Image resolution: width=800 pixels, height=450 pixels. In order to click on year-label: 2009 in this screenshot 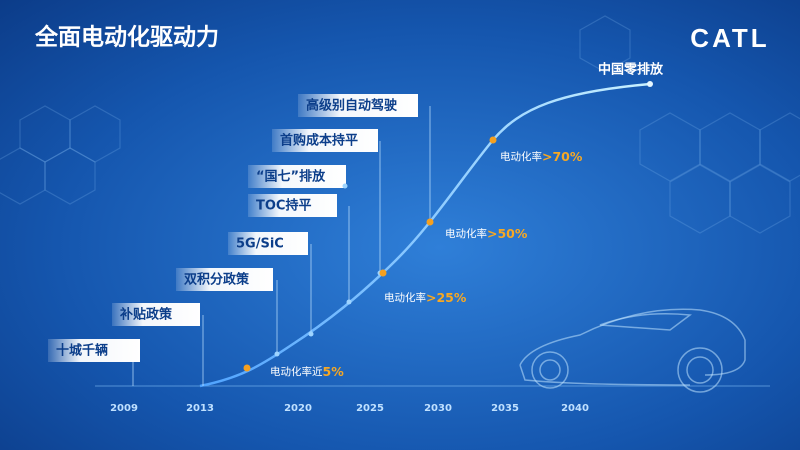, I will do `click(124, 408)`.